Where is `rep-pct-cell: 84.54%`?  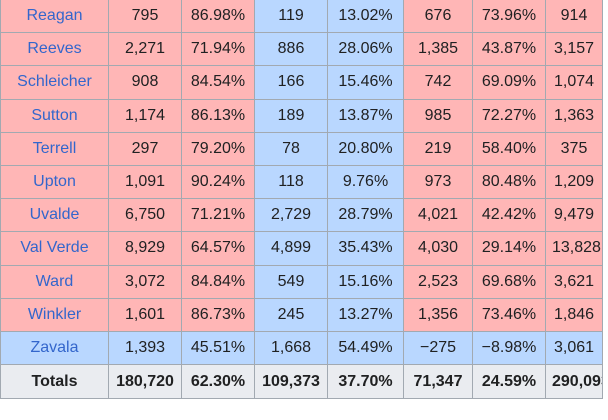
rep-pct-cell: 84.54% is located at coordinates (218, 82).